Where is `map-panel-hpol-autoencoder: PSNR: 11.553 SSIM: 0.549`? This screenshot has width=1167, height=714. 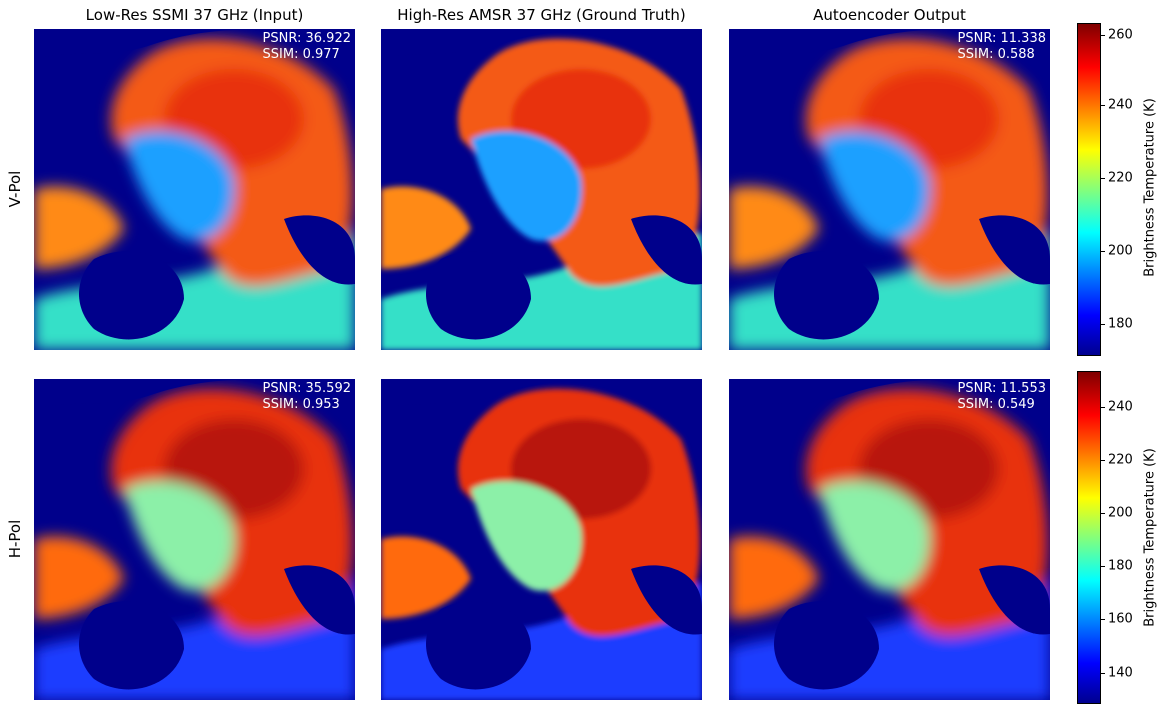
map-panel-hpol-autoencoder: PSNR: 11.553 SSIM: 0.549 is located at coordinates (889, 539).